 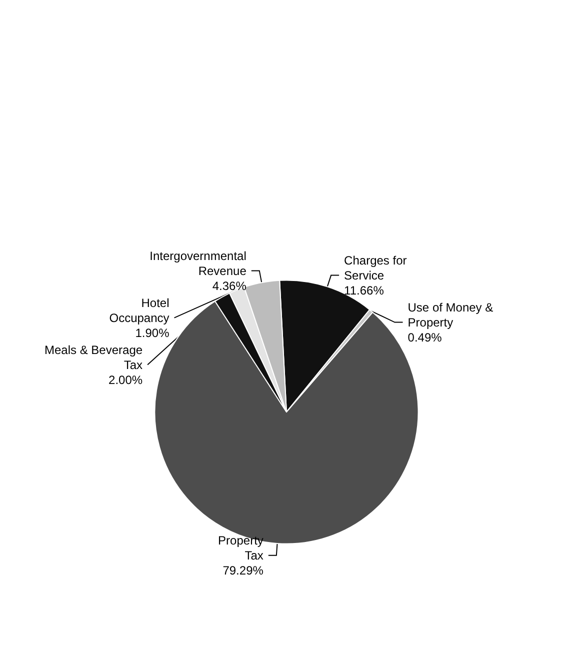 I want to click on data-label: 0.49%, so click(x=425, y=337).